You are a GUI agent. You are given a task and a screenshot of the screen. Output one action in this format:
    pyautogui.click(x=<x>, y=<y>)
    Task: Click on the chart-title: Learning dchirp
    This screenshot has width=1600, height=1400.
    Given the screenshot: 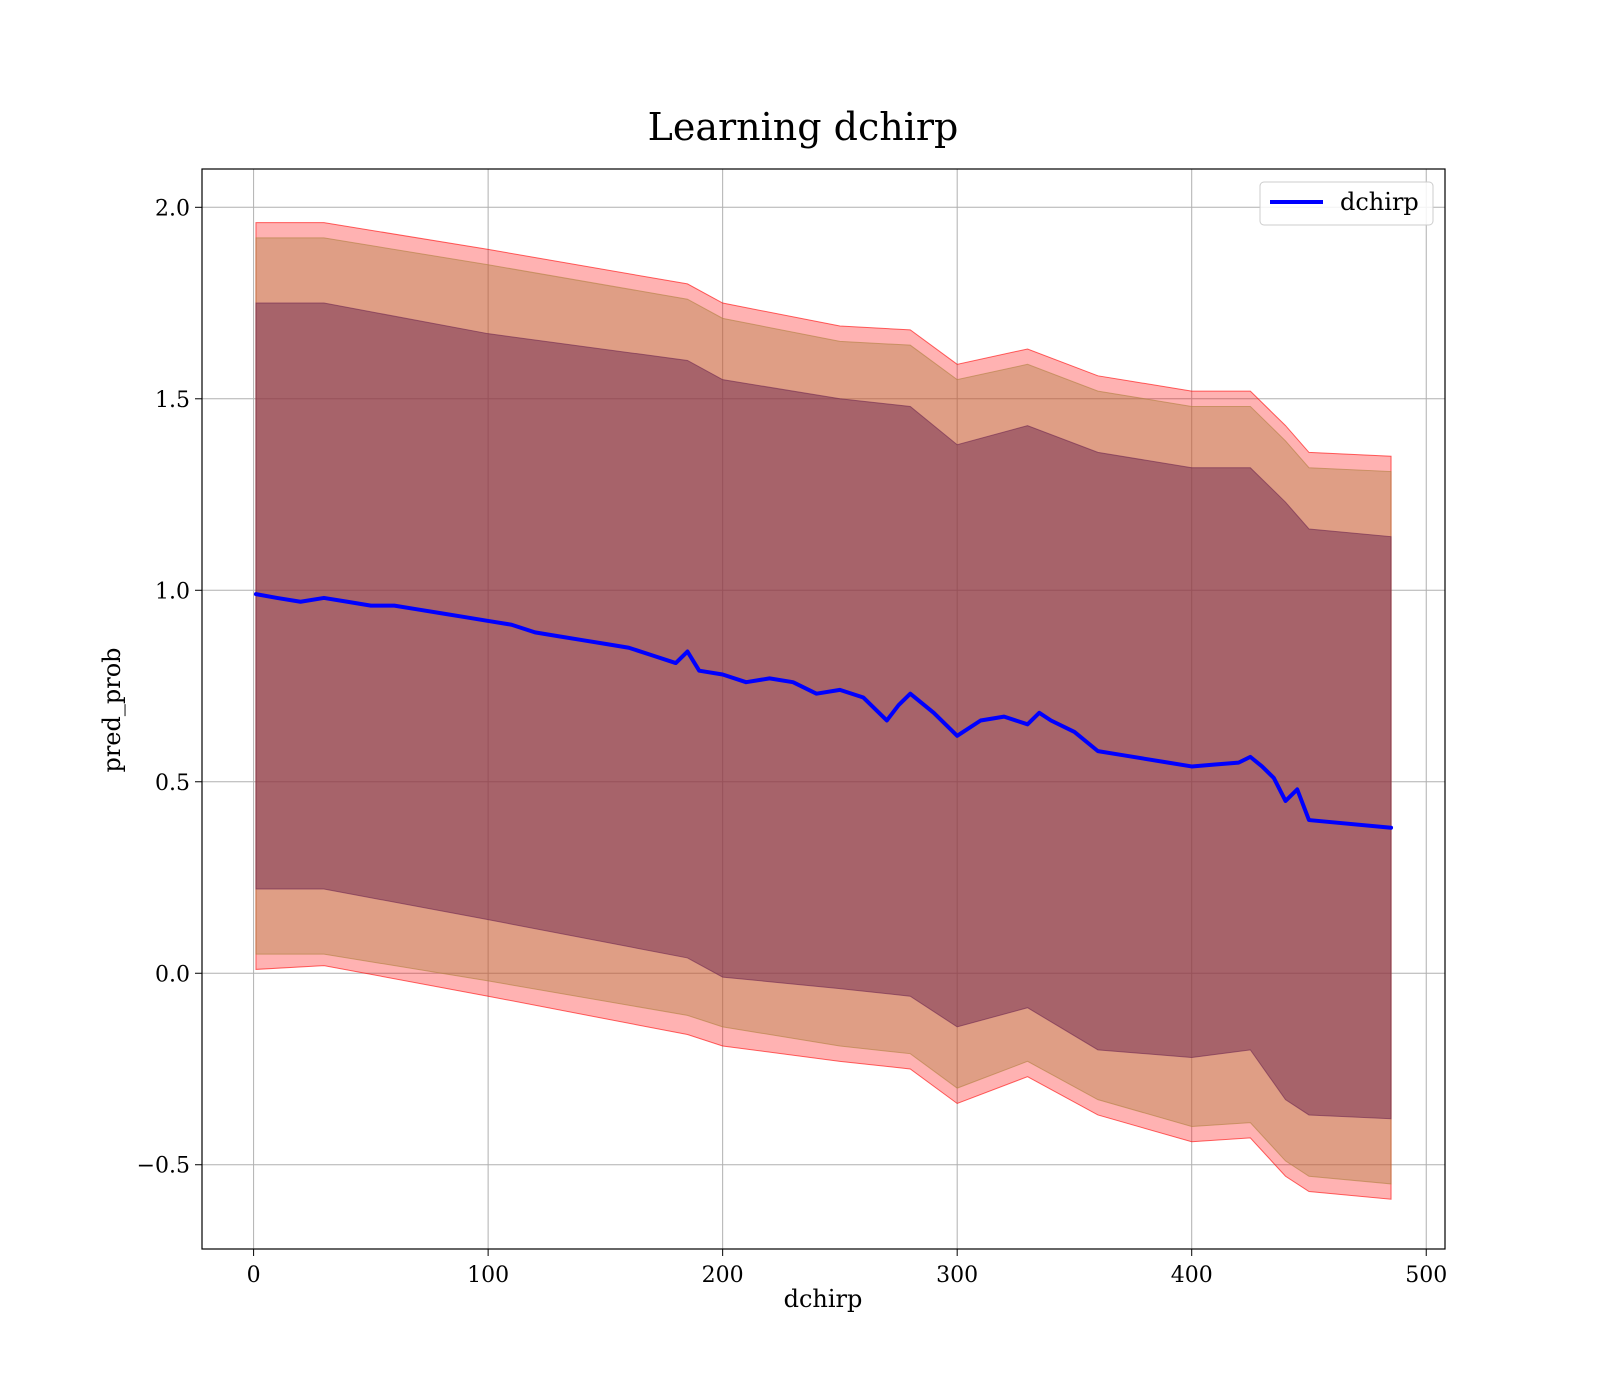 What is the action you would take?
    pyautogui.click(x=803, y=127)
    